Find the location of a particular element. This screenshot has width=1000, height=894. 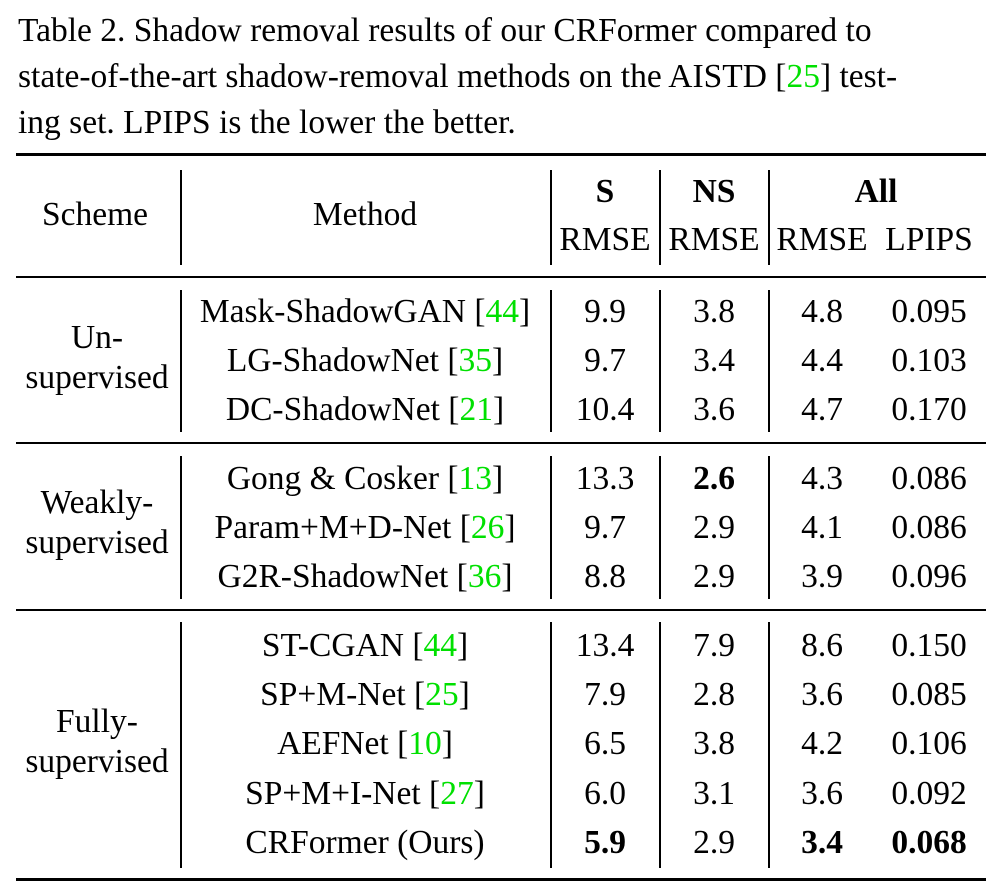

header-ns: NS is located at coordinates (714, 191).